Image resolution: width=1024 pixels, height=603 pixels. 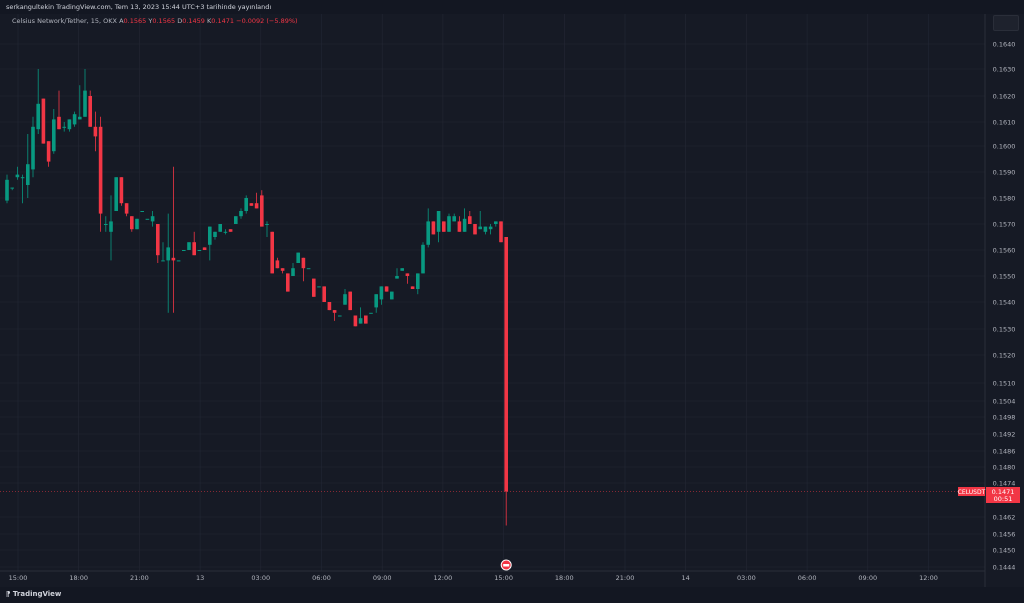 What do you see at coordinates (1006, 23) in the screenshot?
I see `chart-settings-button` at bounding box center [1006, 23].